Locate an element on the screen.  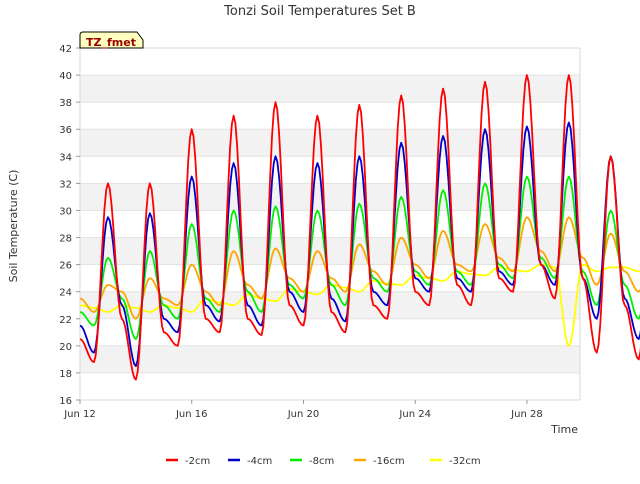
legend-label: -2cm is located at coordinates (197, 461).